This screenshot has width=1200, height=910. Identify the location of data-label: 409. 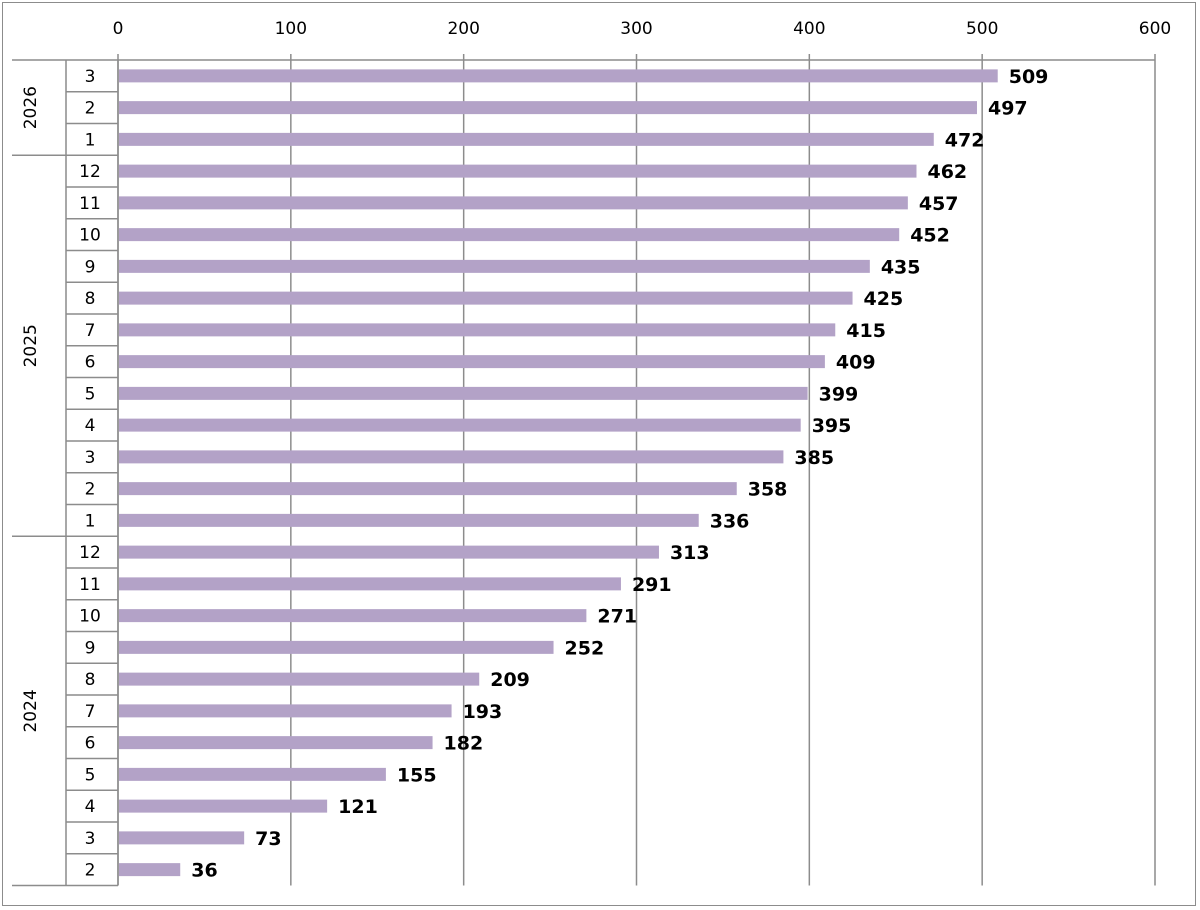
(856, 363).